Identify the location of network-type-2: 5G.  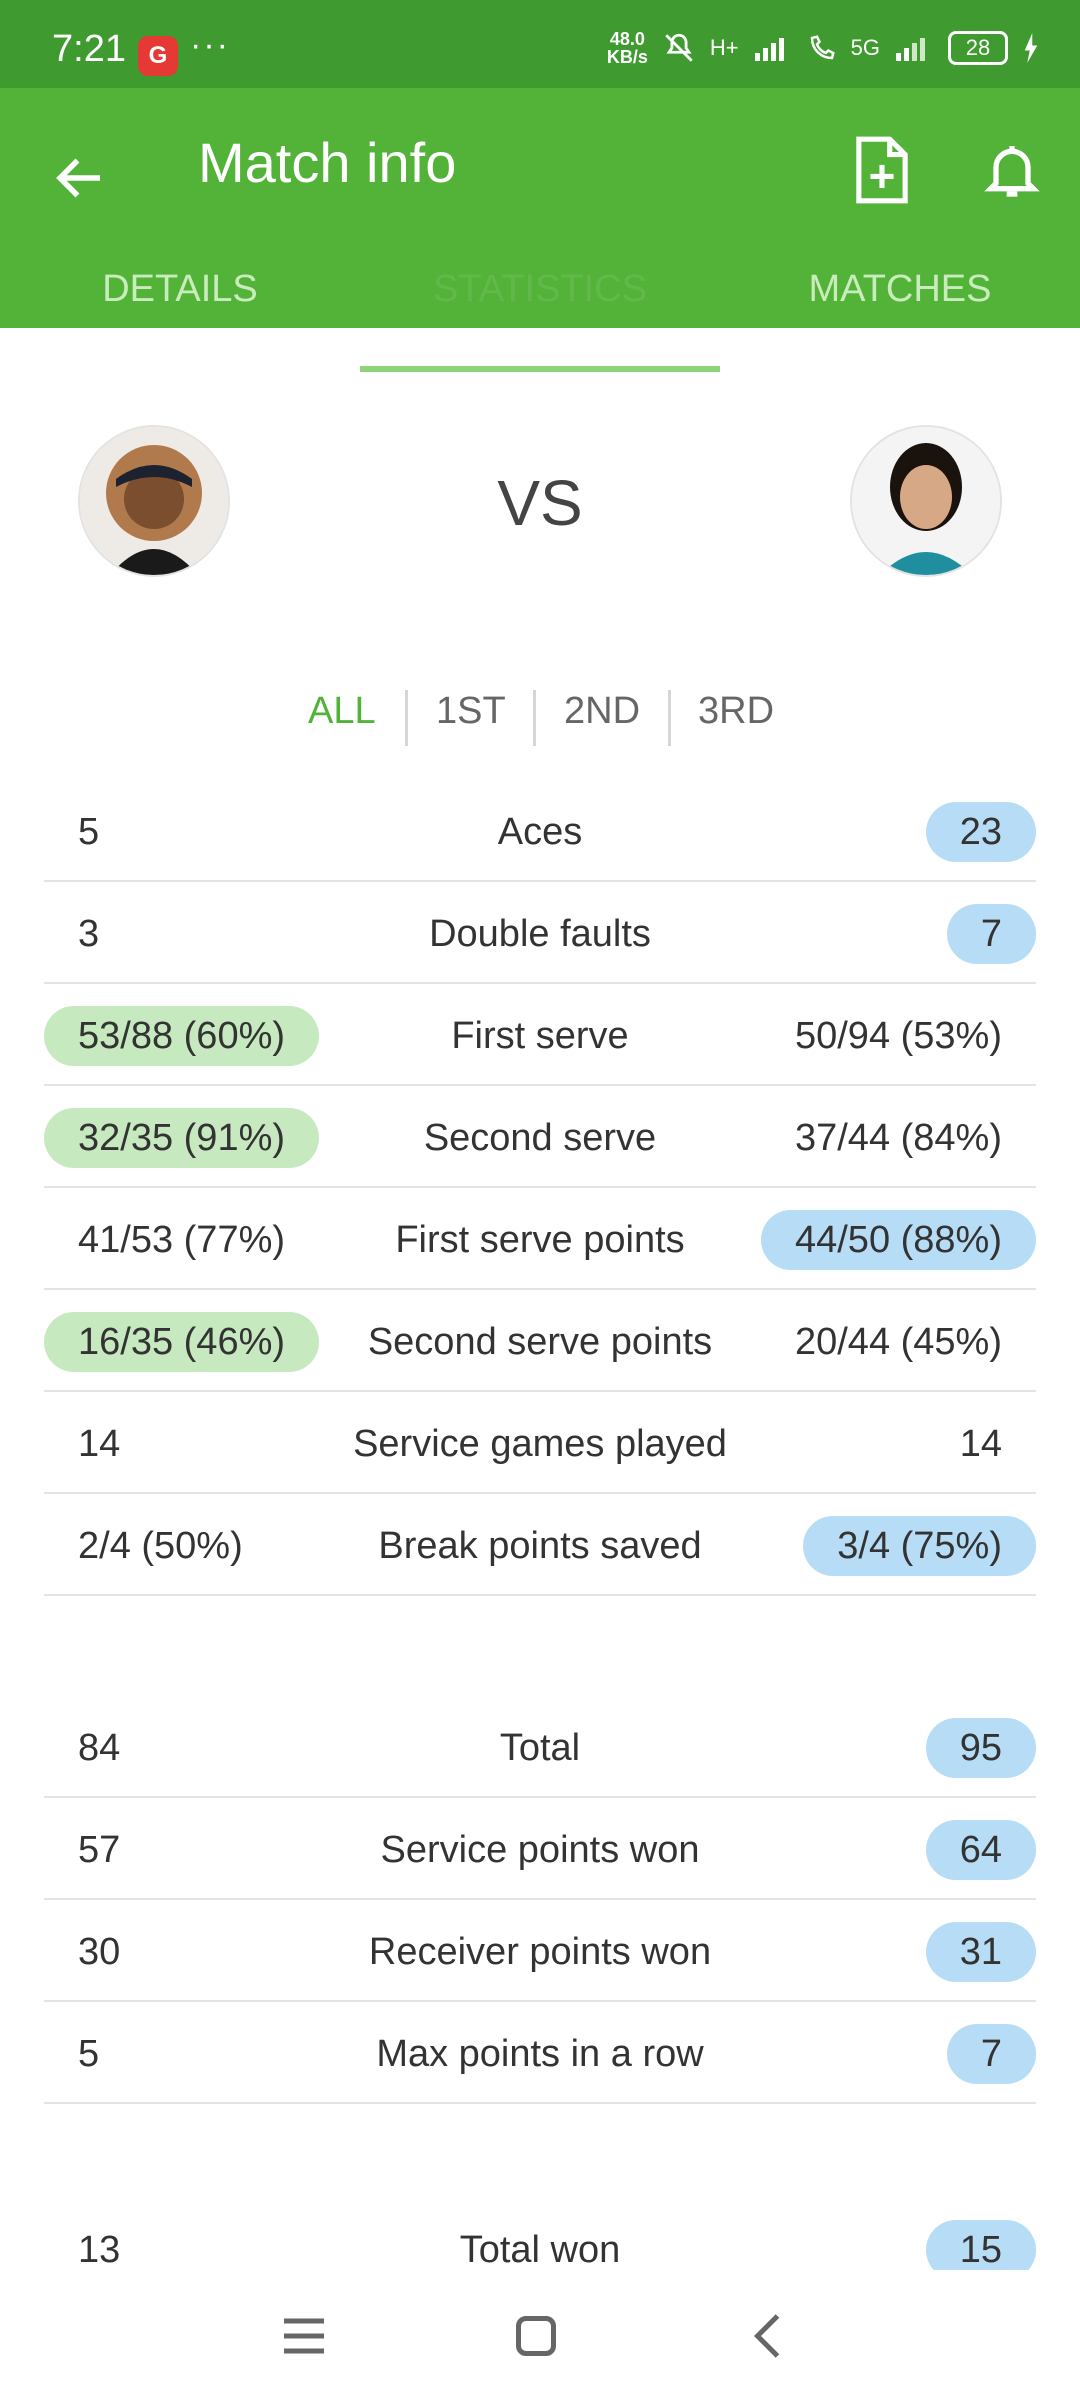
(865, 47).